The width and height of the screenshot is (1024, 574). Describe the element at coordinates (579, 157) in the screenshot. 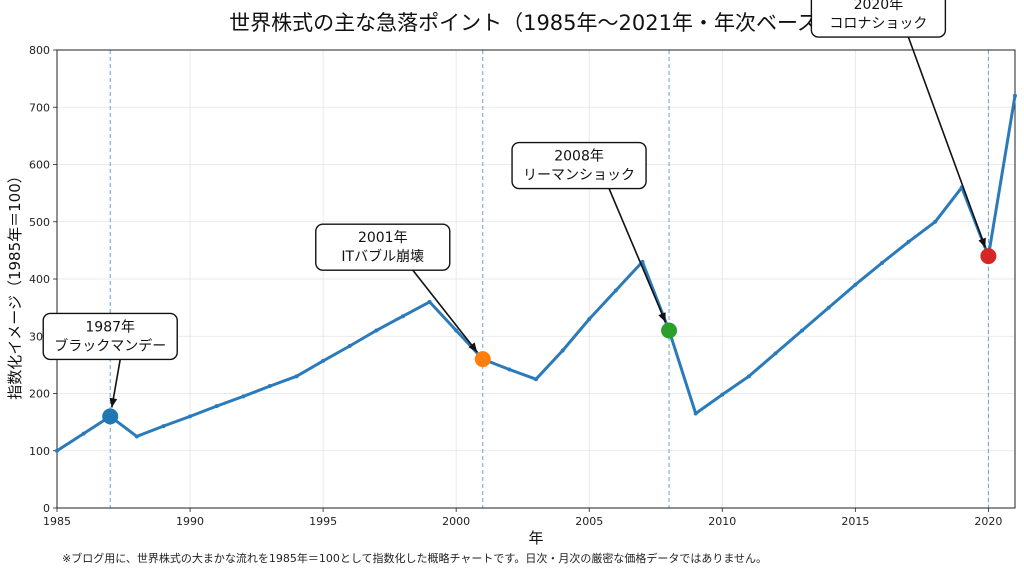

I see `annotation-text: 2008年` at that location.